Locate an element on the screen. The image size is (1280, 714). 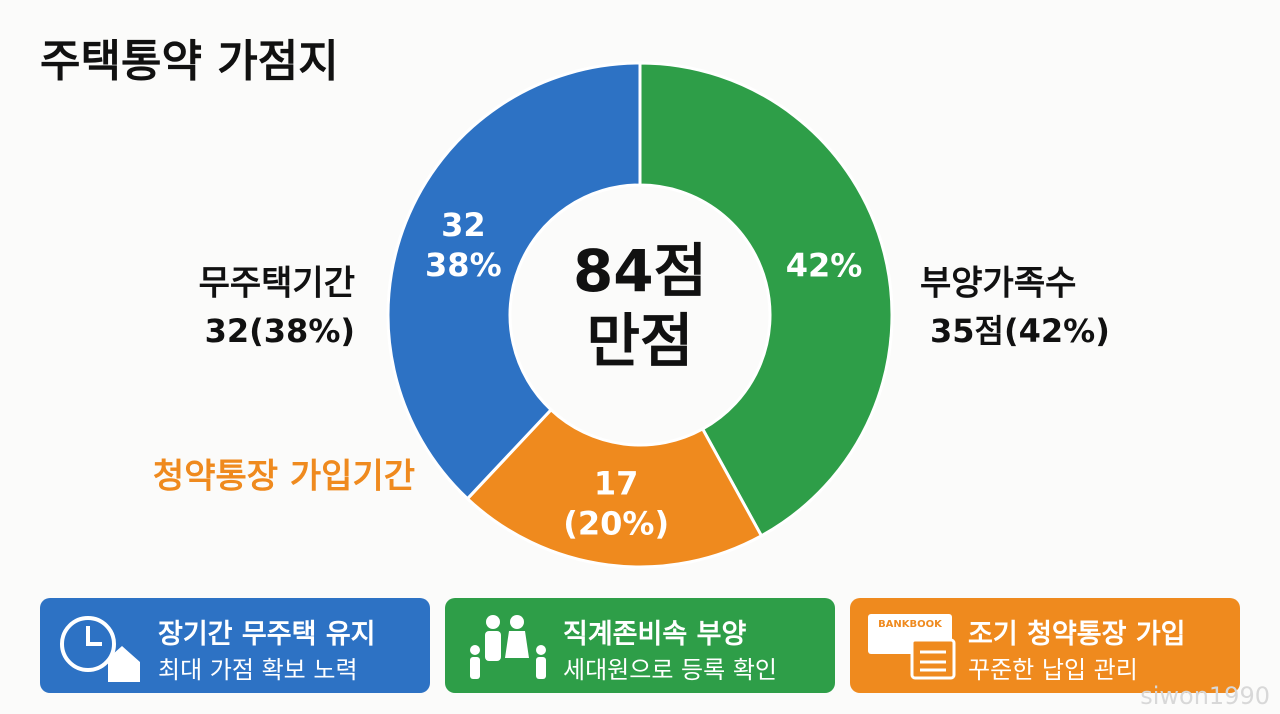
card: 직계존비속 부양 세대원으로 등록 확인 is located at coordinates (640, 645).